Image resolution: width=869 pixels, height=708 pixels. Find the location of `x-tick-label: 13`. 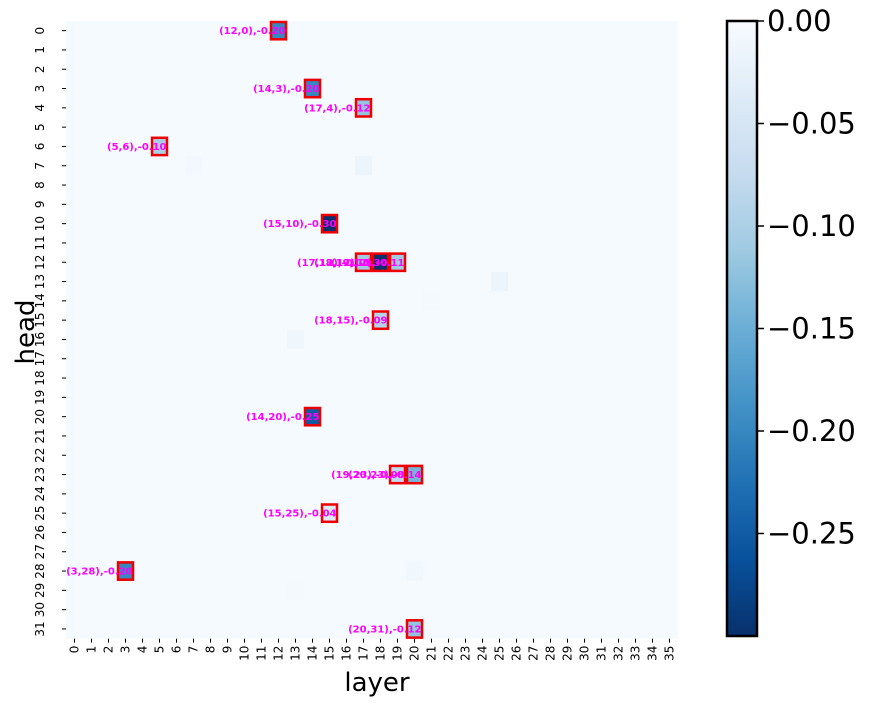

x-tick-label: 13 is located at coordinates (296, 653).